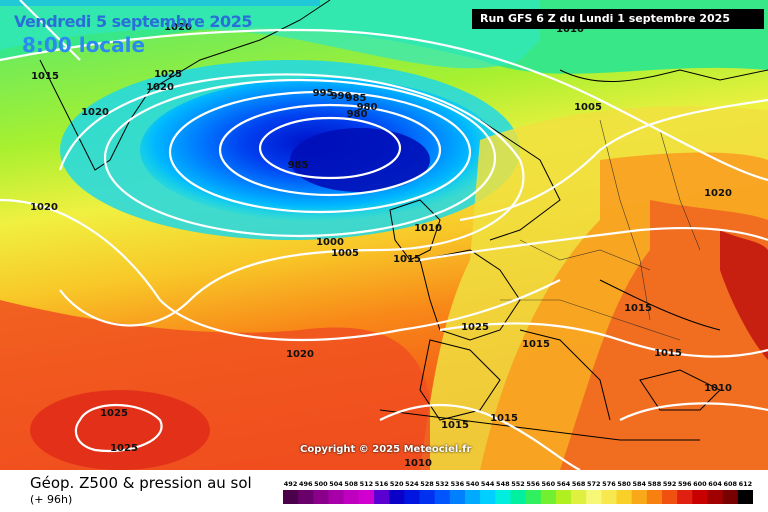  I want to click on borders, so click(600, 230).